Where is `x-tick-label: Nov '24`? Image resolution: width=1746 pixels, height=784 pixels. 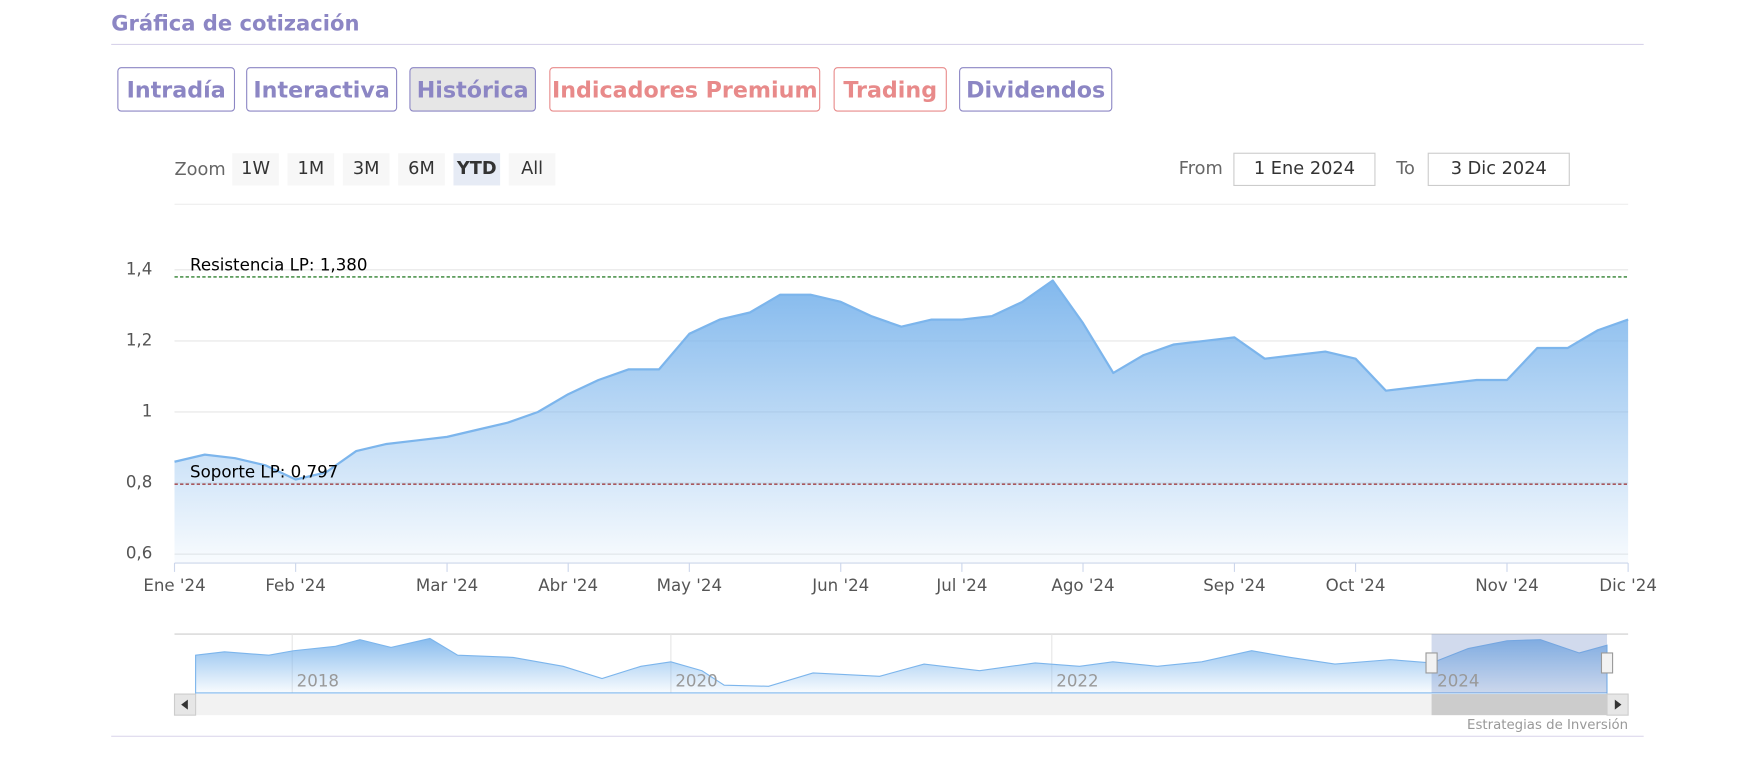 x-tick-label: Nov '24 is located at coordinates (1507, 585).